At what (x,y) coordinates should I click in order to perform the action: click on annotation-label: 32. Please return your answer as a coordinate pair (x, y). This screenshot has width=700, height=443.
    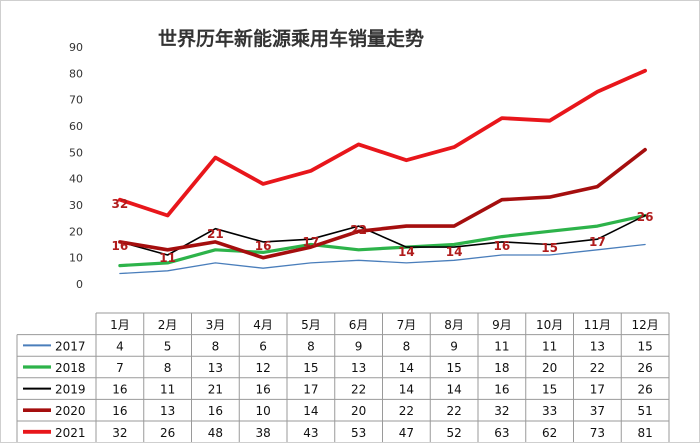
    Looking at the image, I should click on (120, 204).